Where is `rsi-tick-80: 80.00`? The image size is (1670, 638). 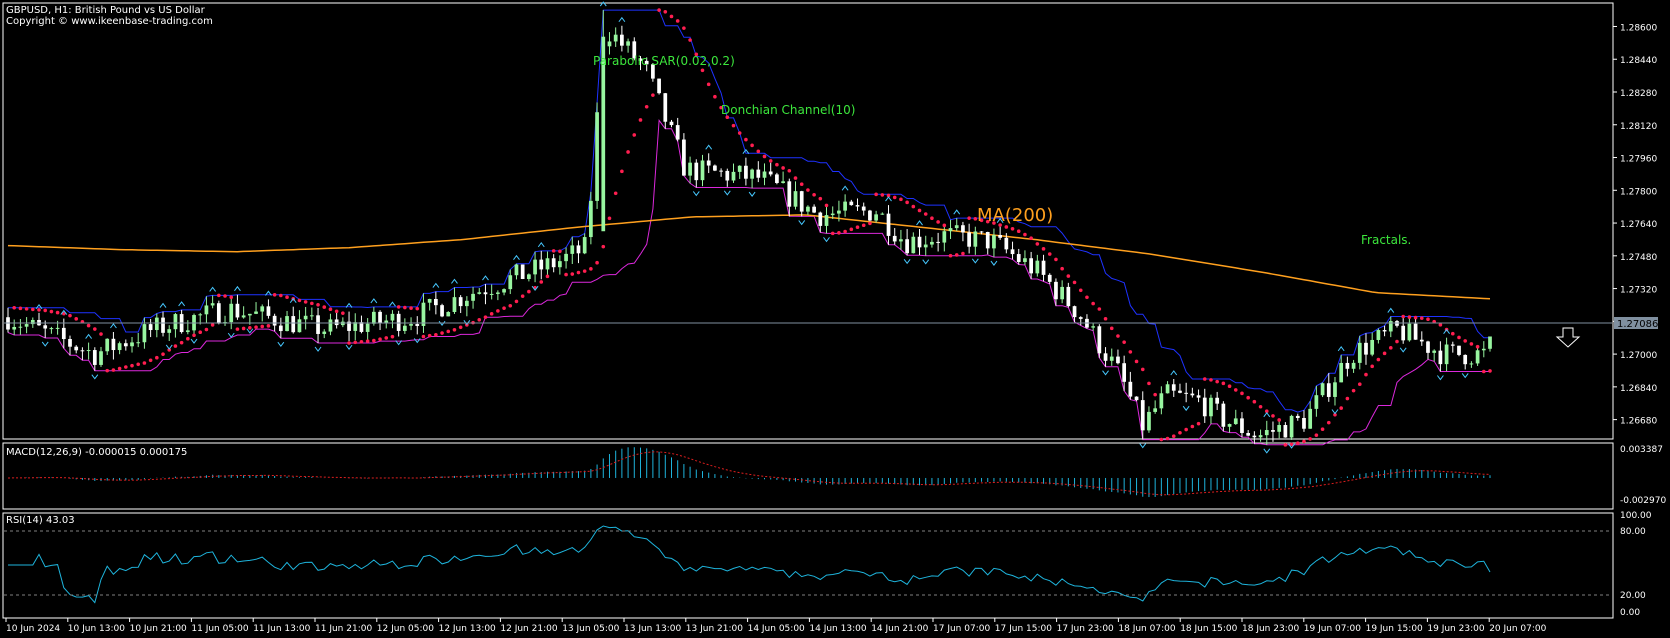 rsi-tick-80: 80.00 is located at coordinates (1633, 532).